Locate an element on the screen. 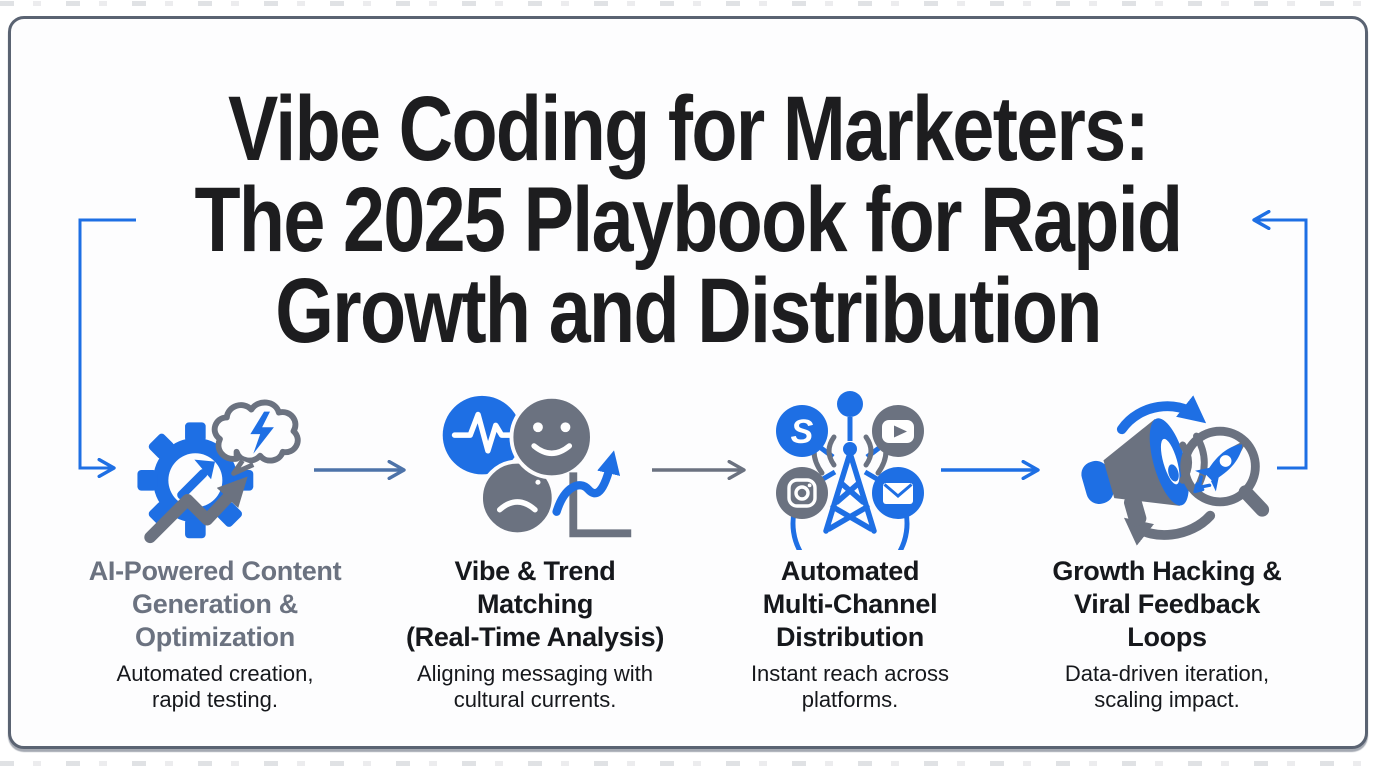  step4-label-line: Loops is located at coordinates (1167, 637).